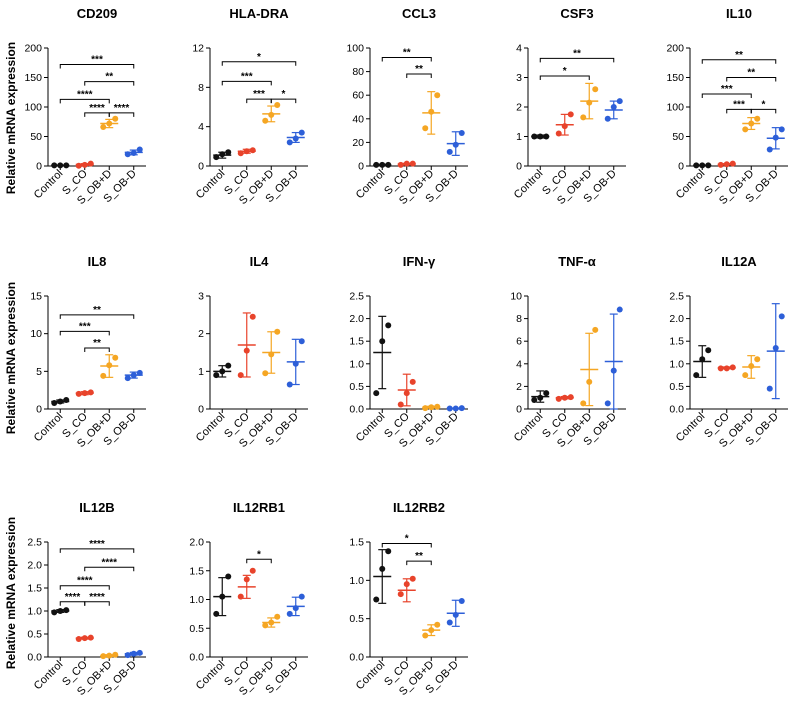 This screenshot has width=798, height=707. Describe the element at coordinates (109, 77) in the screenshot. I see `significance-label: **` at that location.